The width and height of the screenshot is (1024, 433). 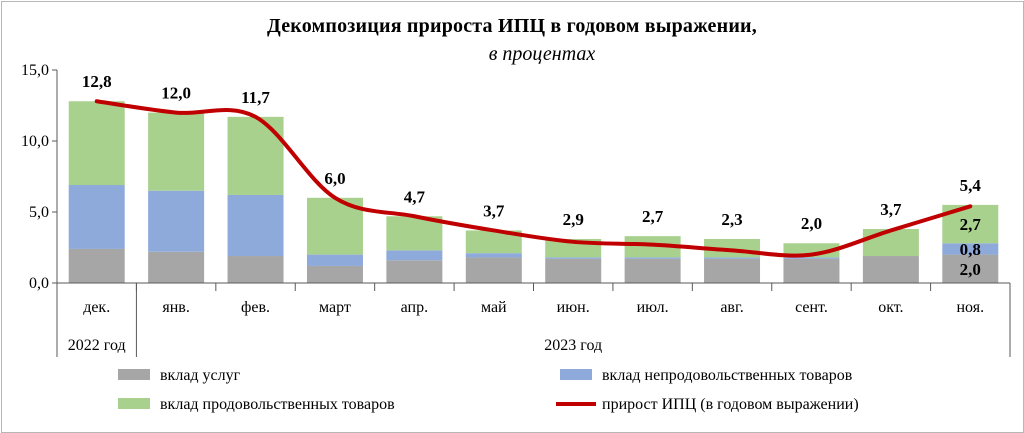 I want to click on line-data-label: 6,0, so click(x=334, y=178).